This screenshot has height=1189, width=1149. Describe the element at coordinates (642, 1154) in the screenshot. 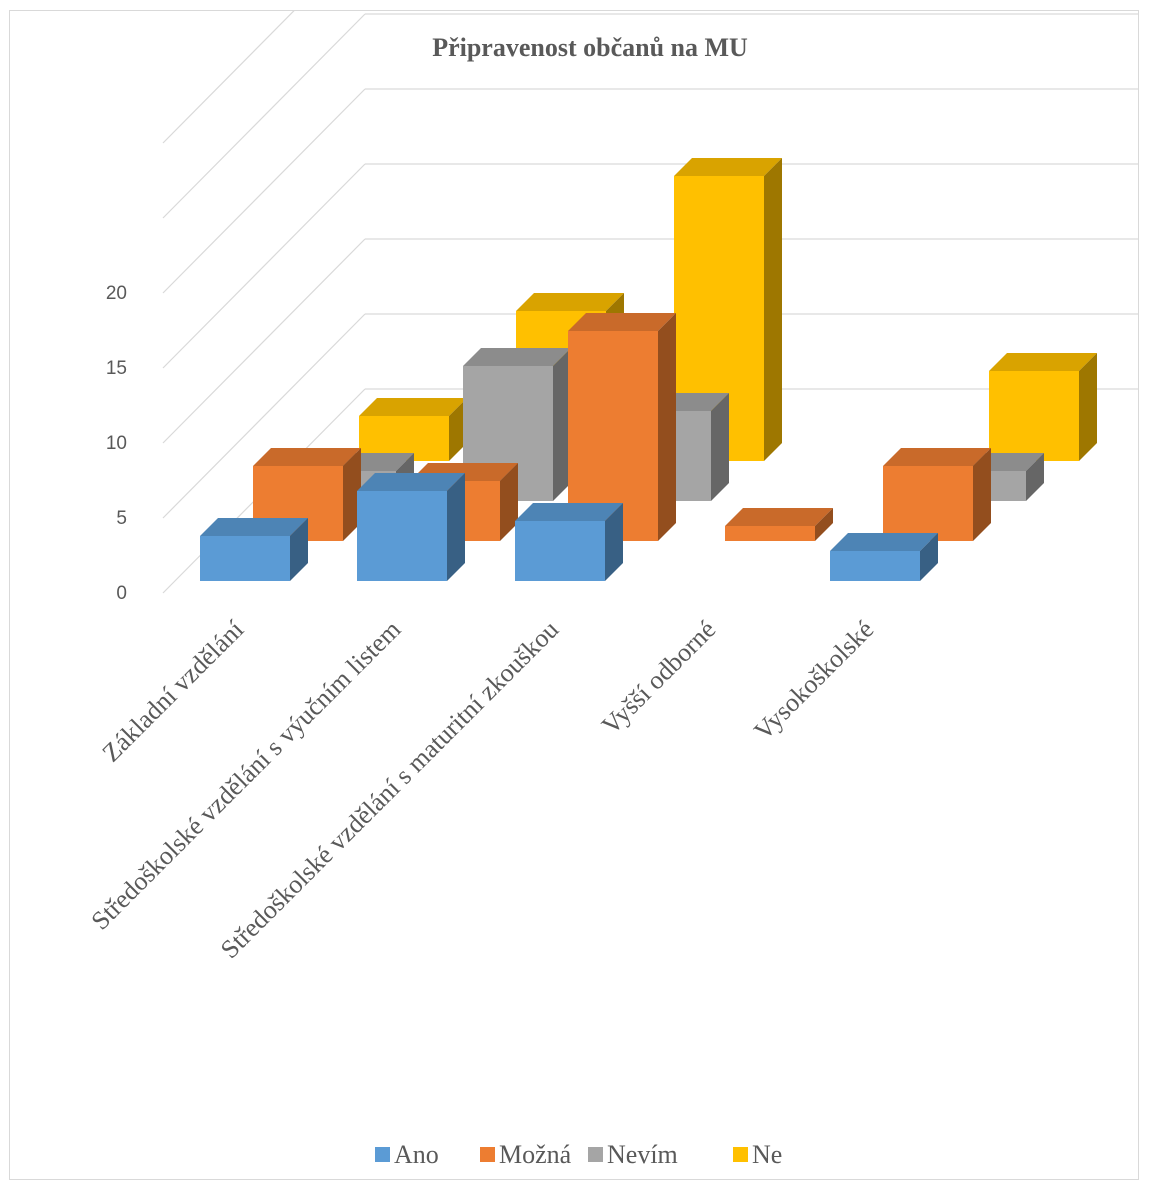

I see `legend-label: Nevím` at that location.